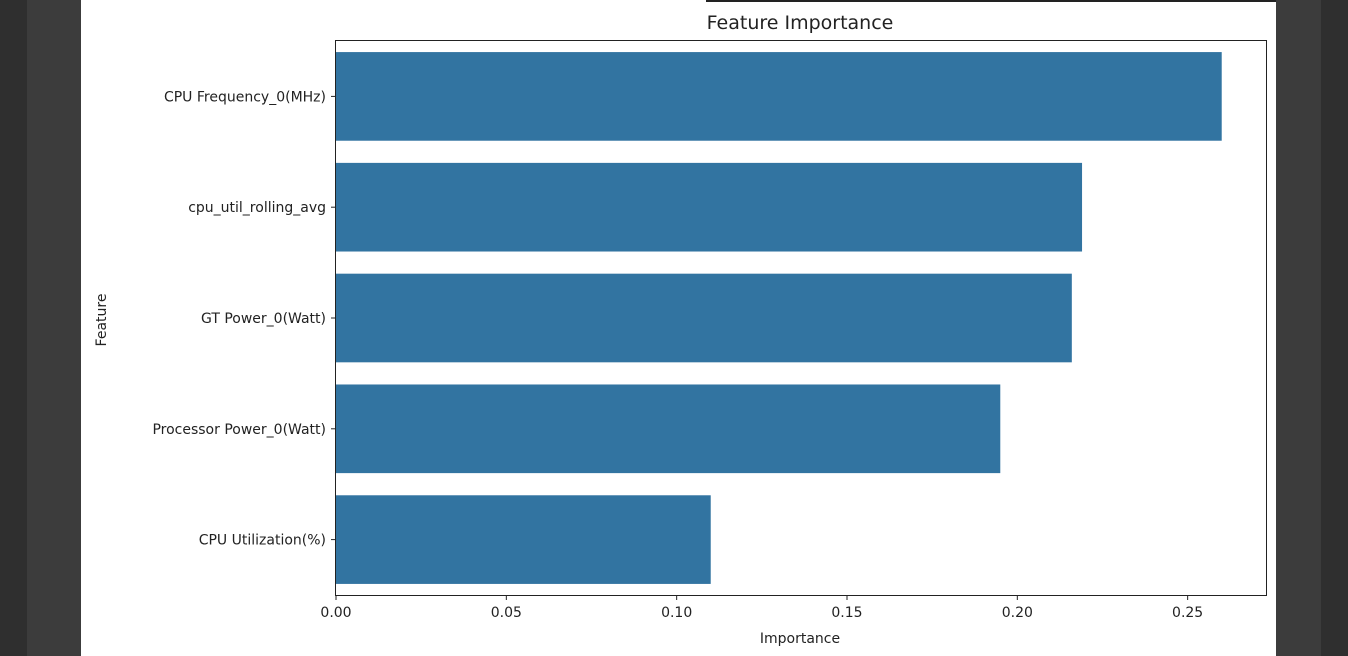 This screenshot has height=656, width=1348. I want to click on x-axis-label: Importance, so click(800, 639).